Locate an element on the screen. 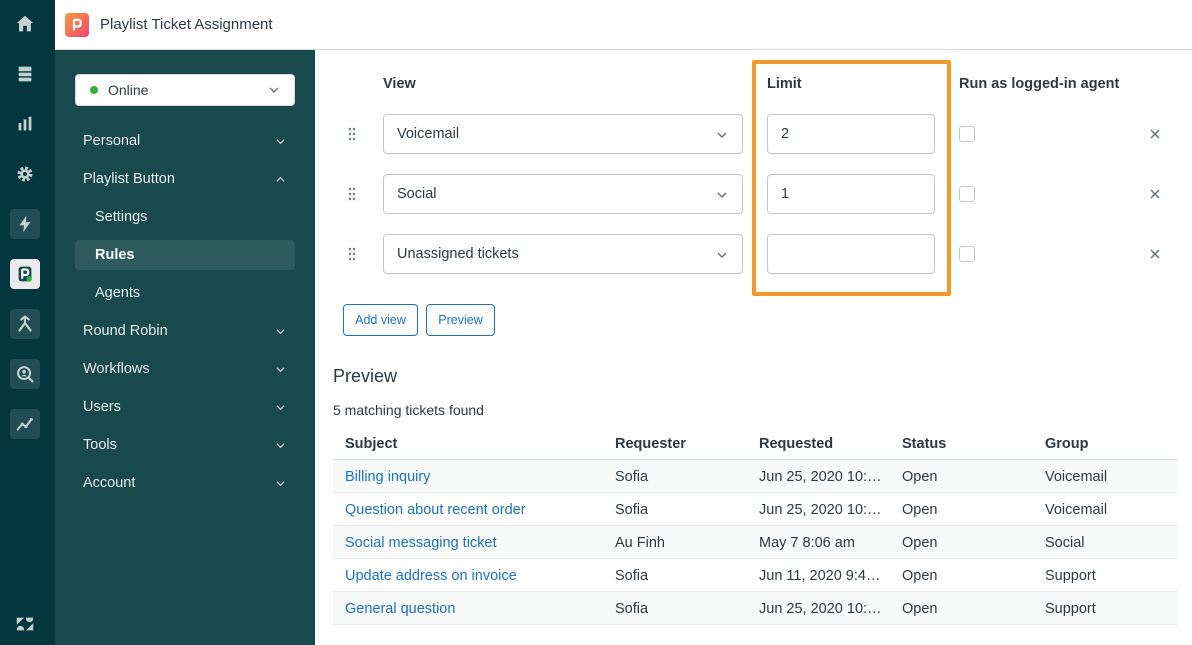 This screenshot has width=1192, height=645. admin-gear-icon is located at coordinates (25, 174).